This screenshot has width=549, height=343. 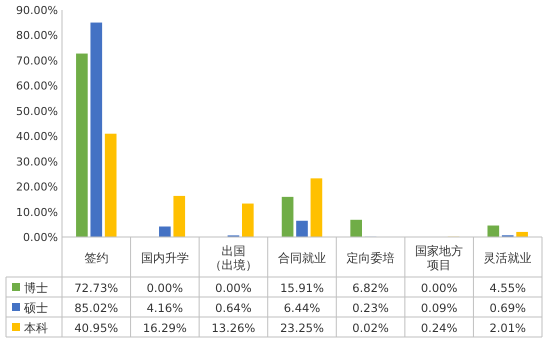 What do you see at coordinates (302, 258) in the screenshot?
I see `x-tick-label: 合同就业` at bounding box center [302, 258].